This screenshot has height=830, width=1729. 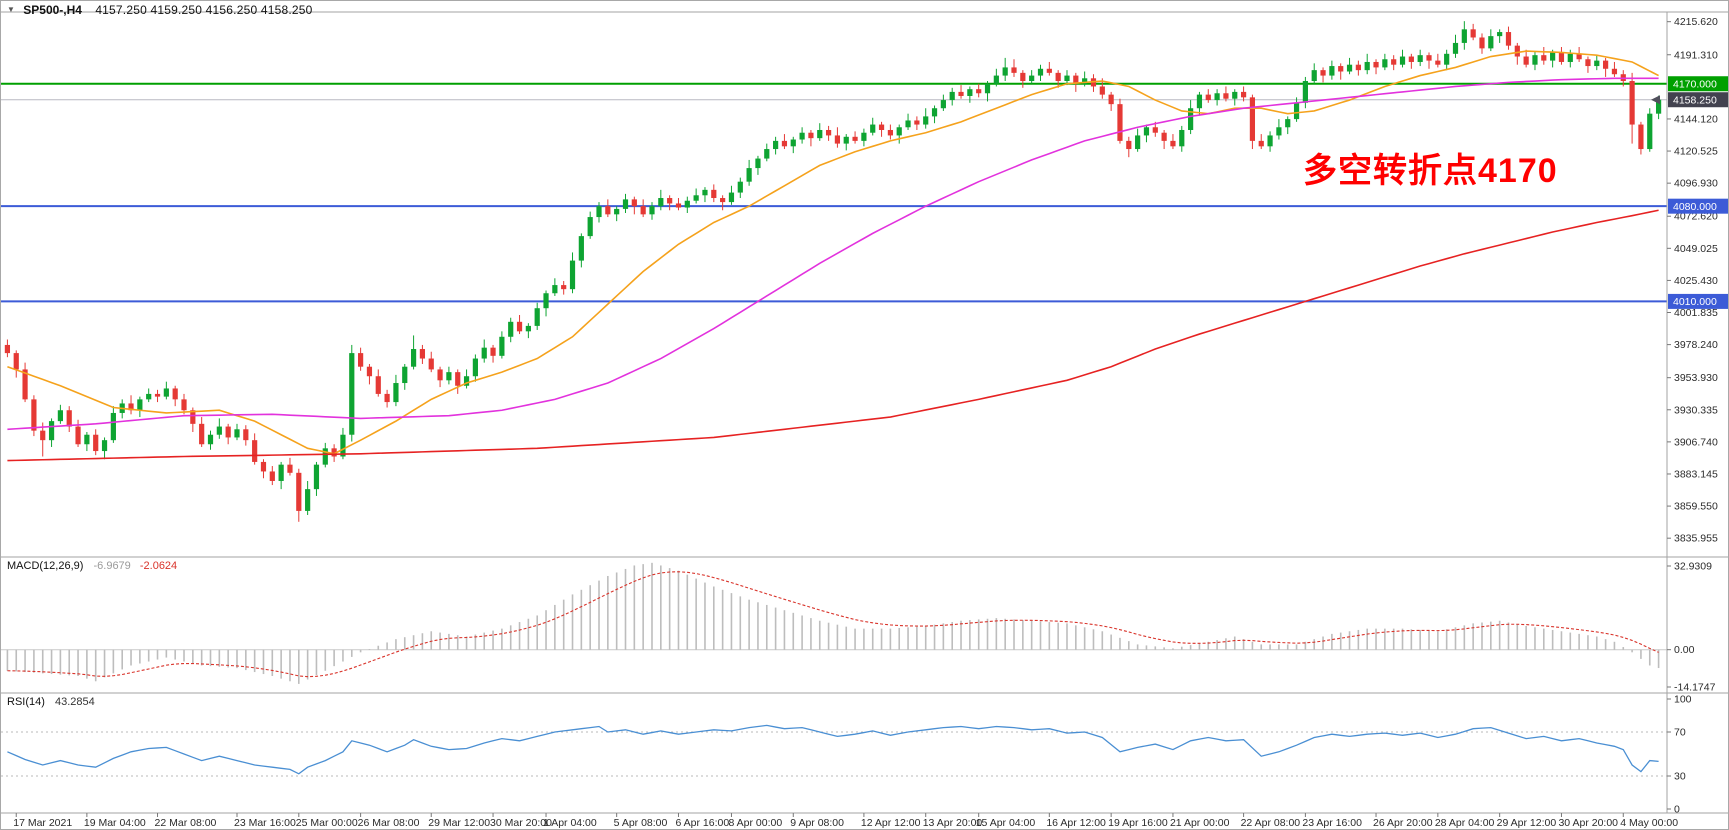 I want to click on price-tag-4080.000: 4080.000, so click(x=1698, y=206).